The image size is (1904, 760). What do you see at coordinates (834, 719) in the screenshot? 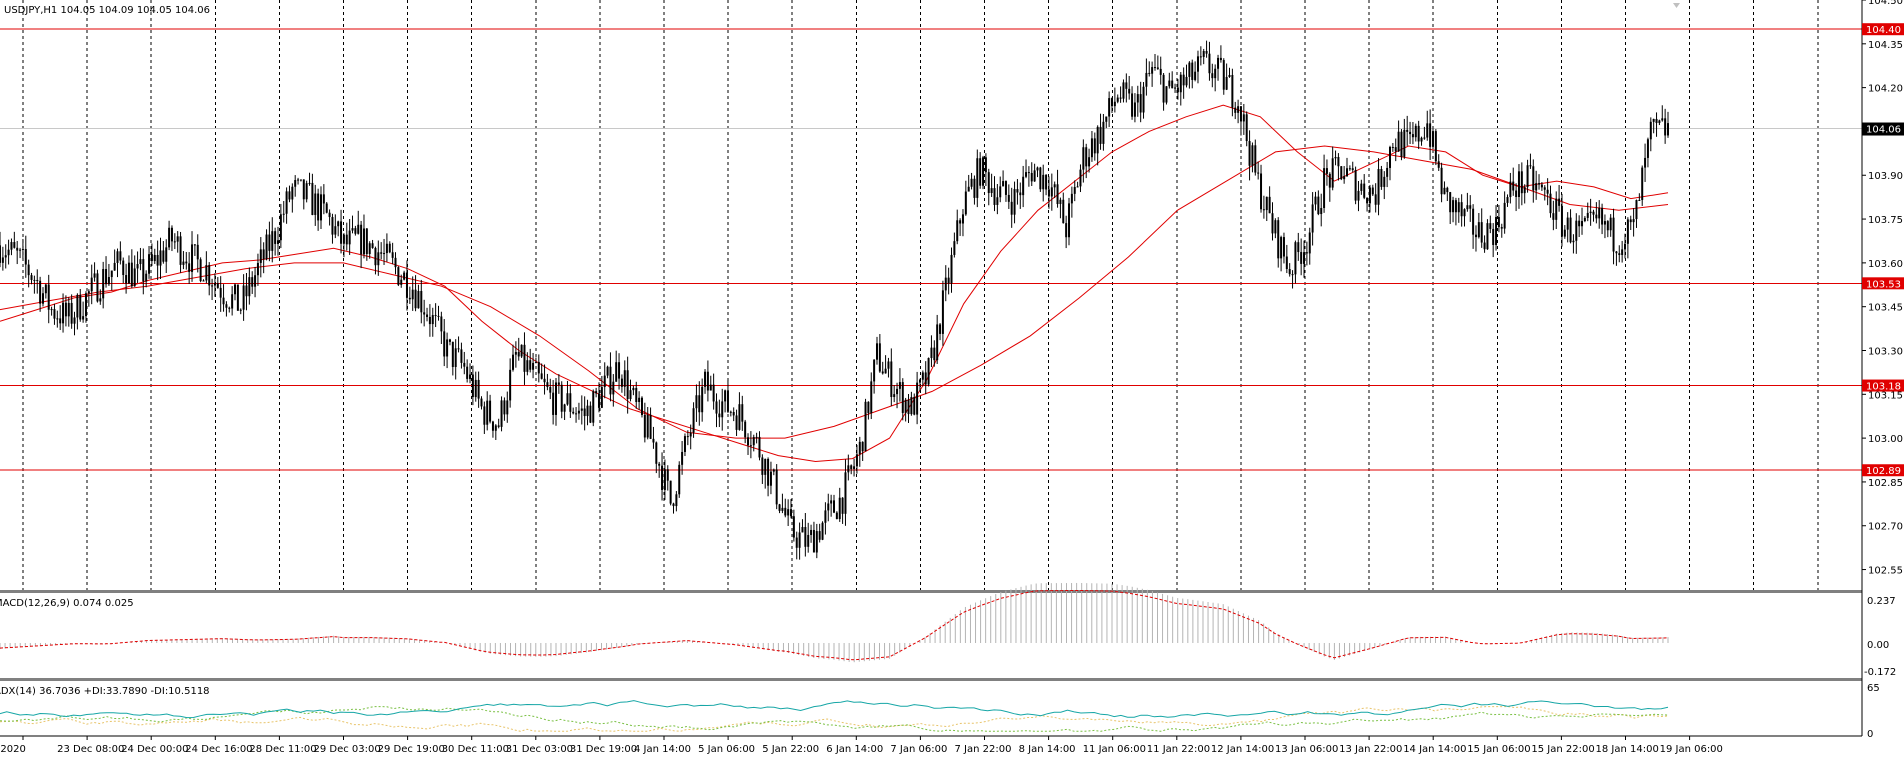
I see `minus-di-line` at bounding box center [834, 719].